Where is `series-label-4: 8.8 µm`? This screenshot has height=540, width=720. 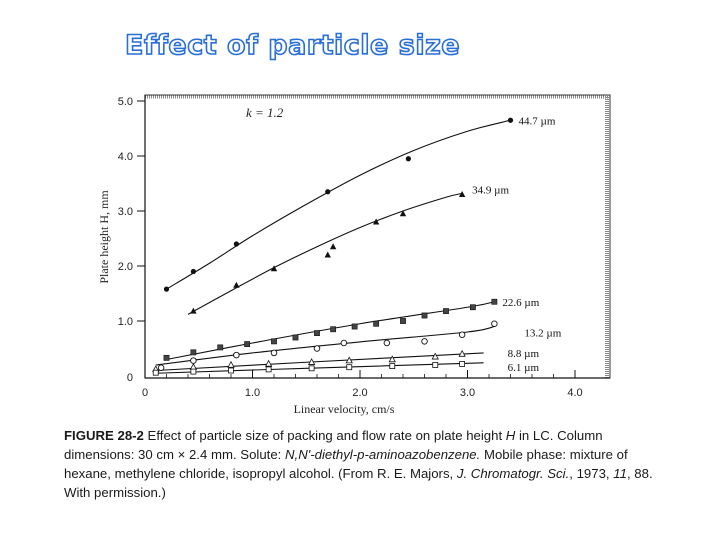
series-label-4: 8.8 µm is located at coordinates (524, 354).